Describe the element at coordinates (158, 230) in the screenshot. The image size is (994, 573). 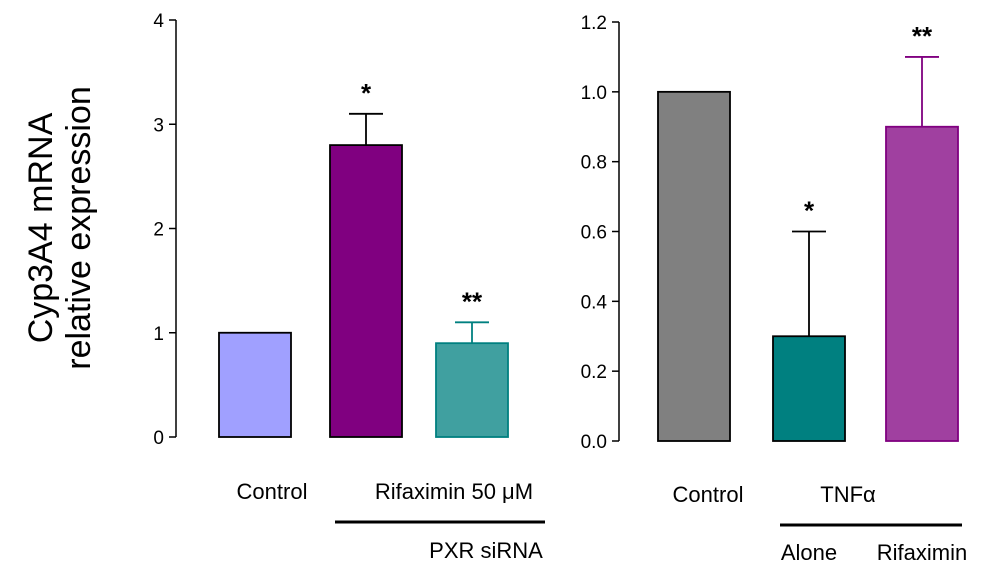
I see `left-y-tick-label: 2` at that location.